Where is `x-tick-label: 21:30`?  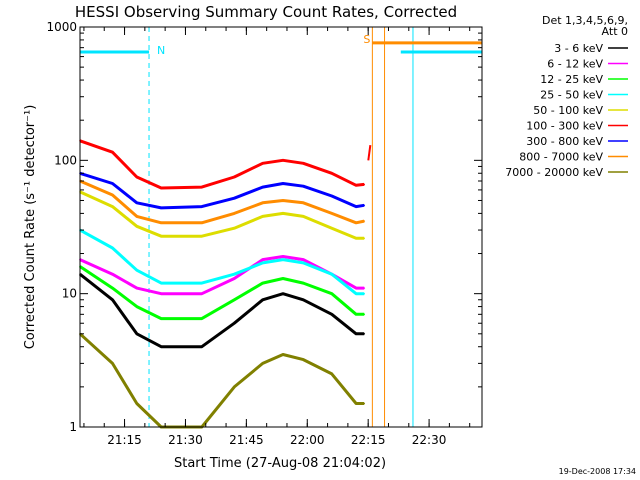 x-tick-label: 21:30 is located at coordinates (185, 440).